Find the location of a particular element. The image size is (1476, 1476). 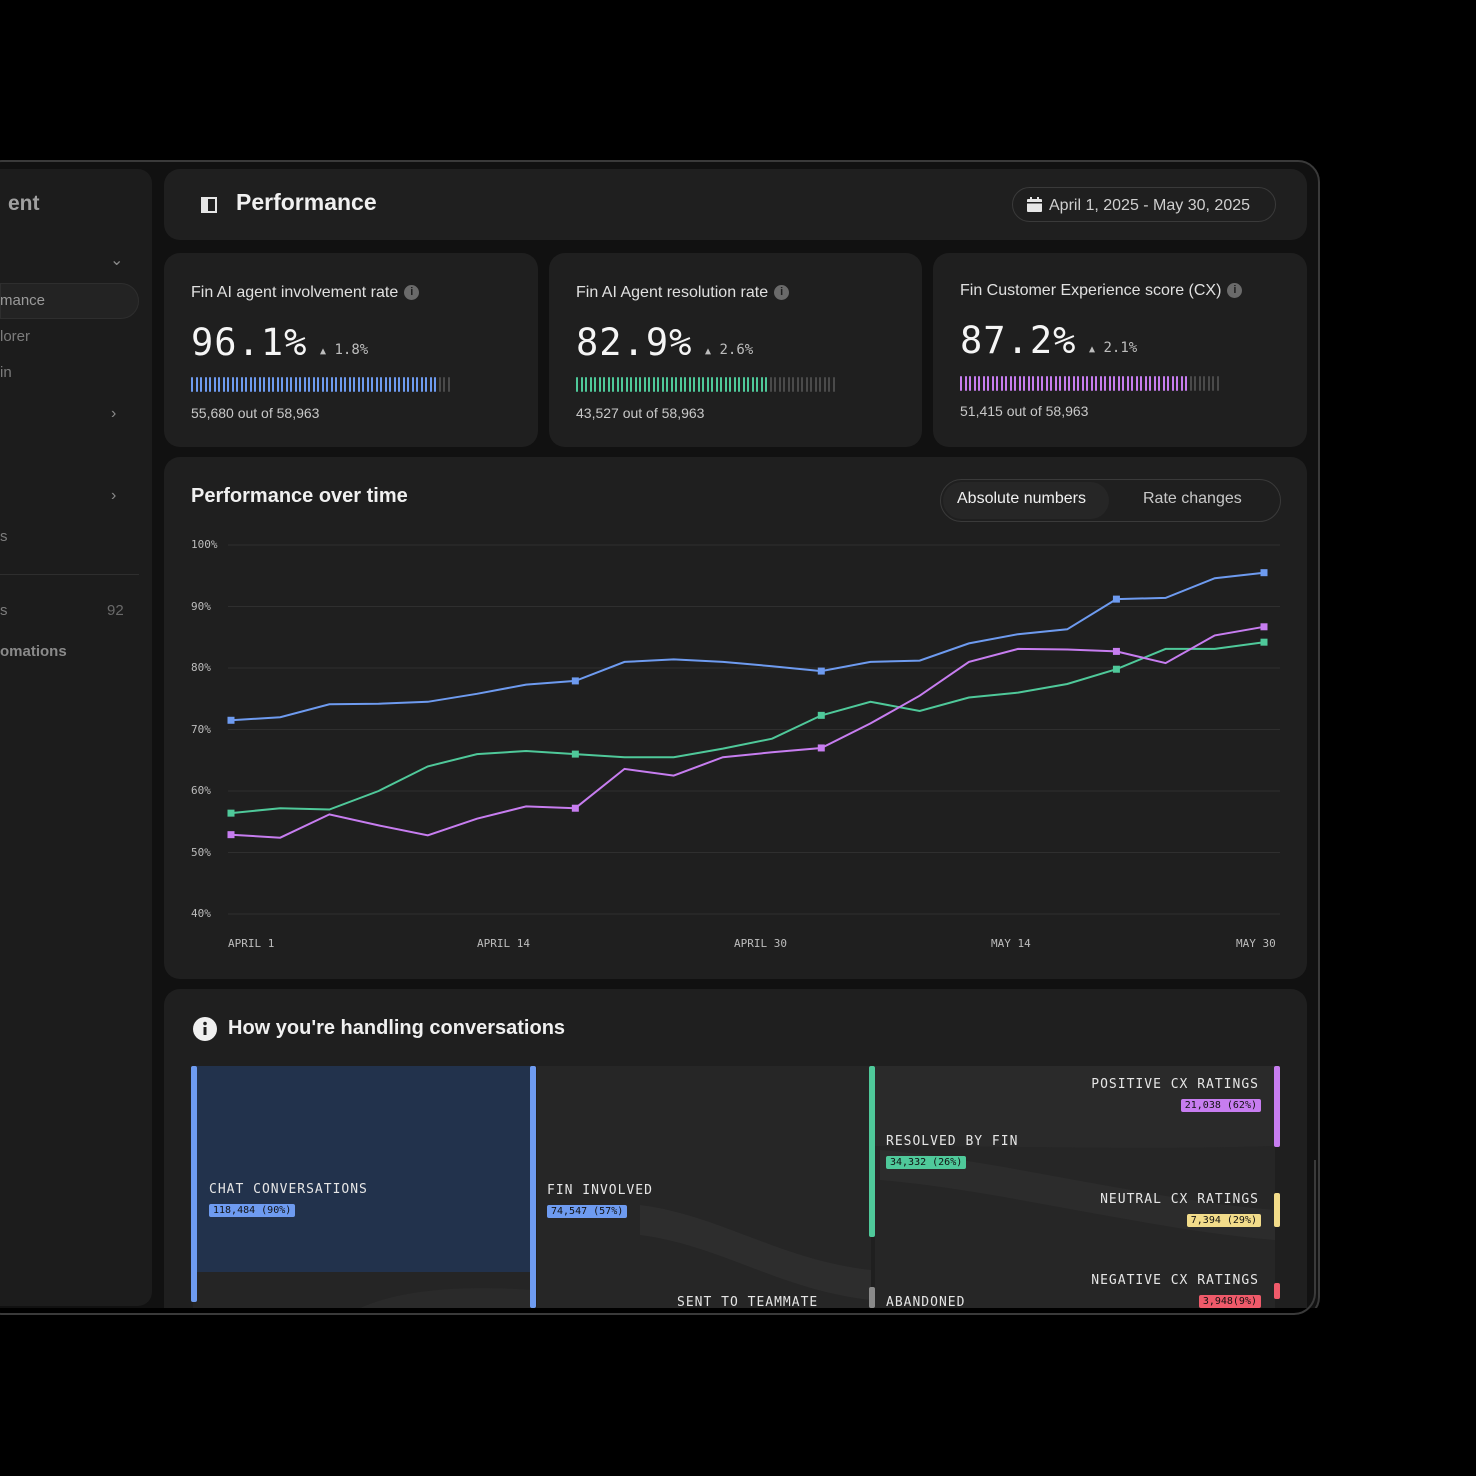

arrow-up-icon: ▲ is located at coordinates (708, 351).